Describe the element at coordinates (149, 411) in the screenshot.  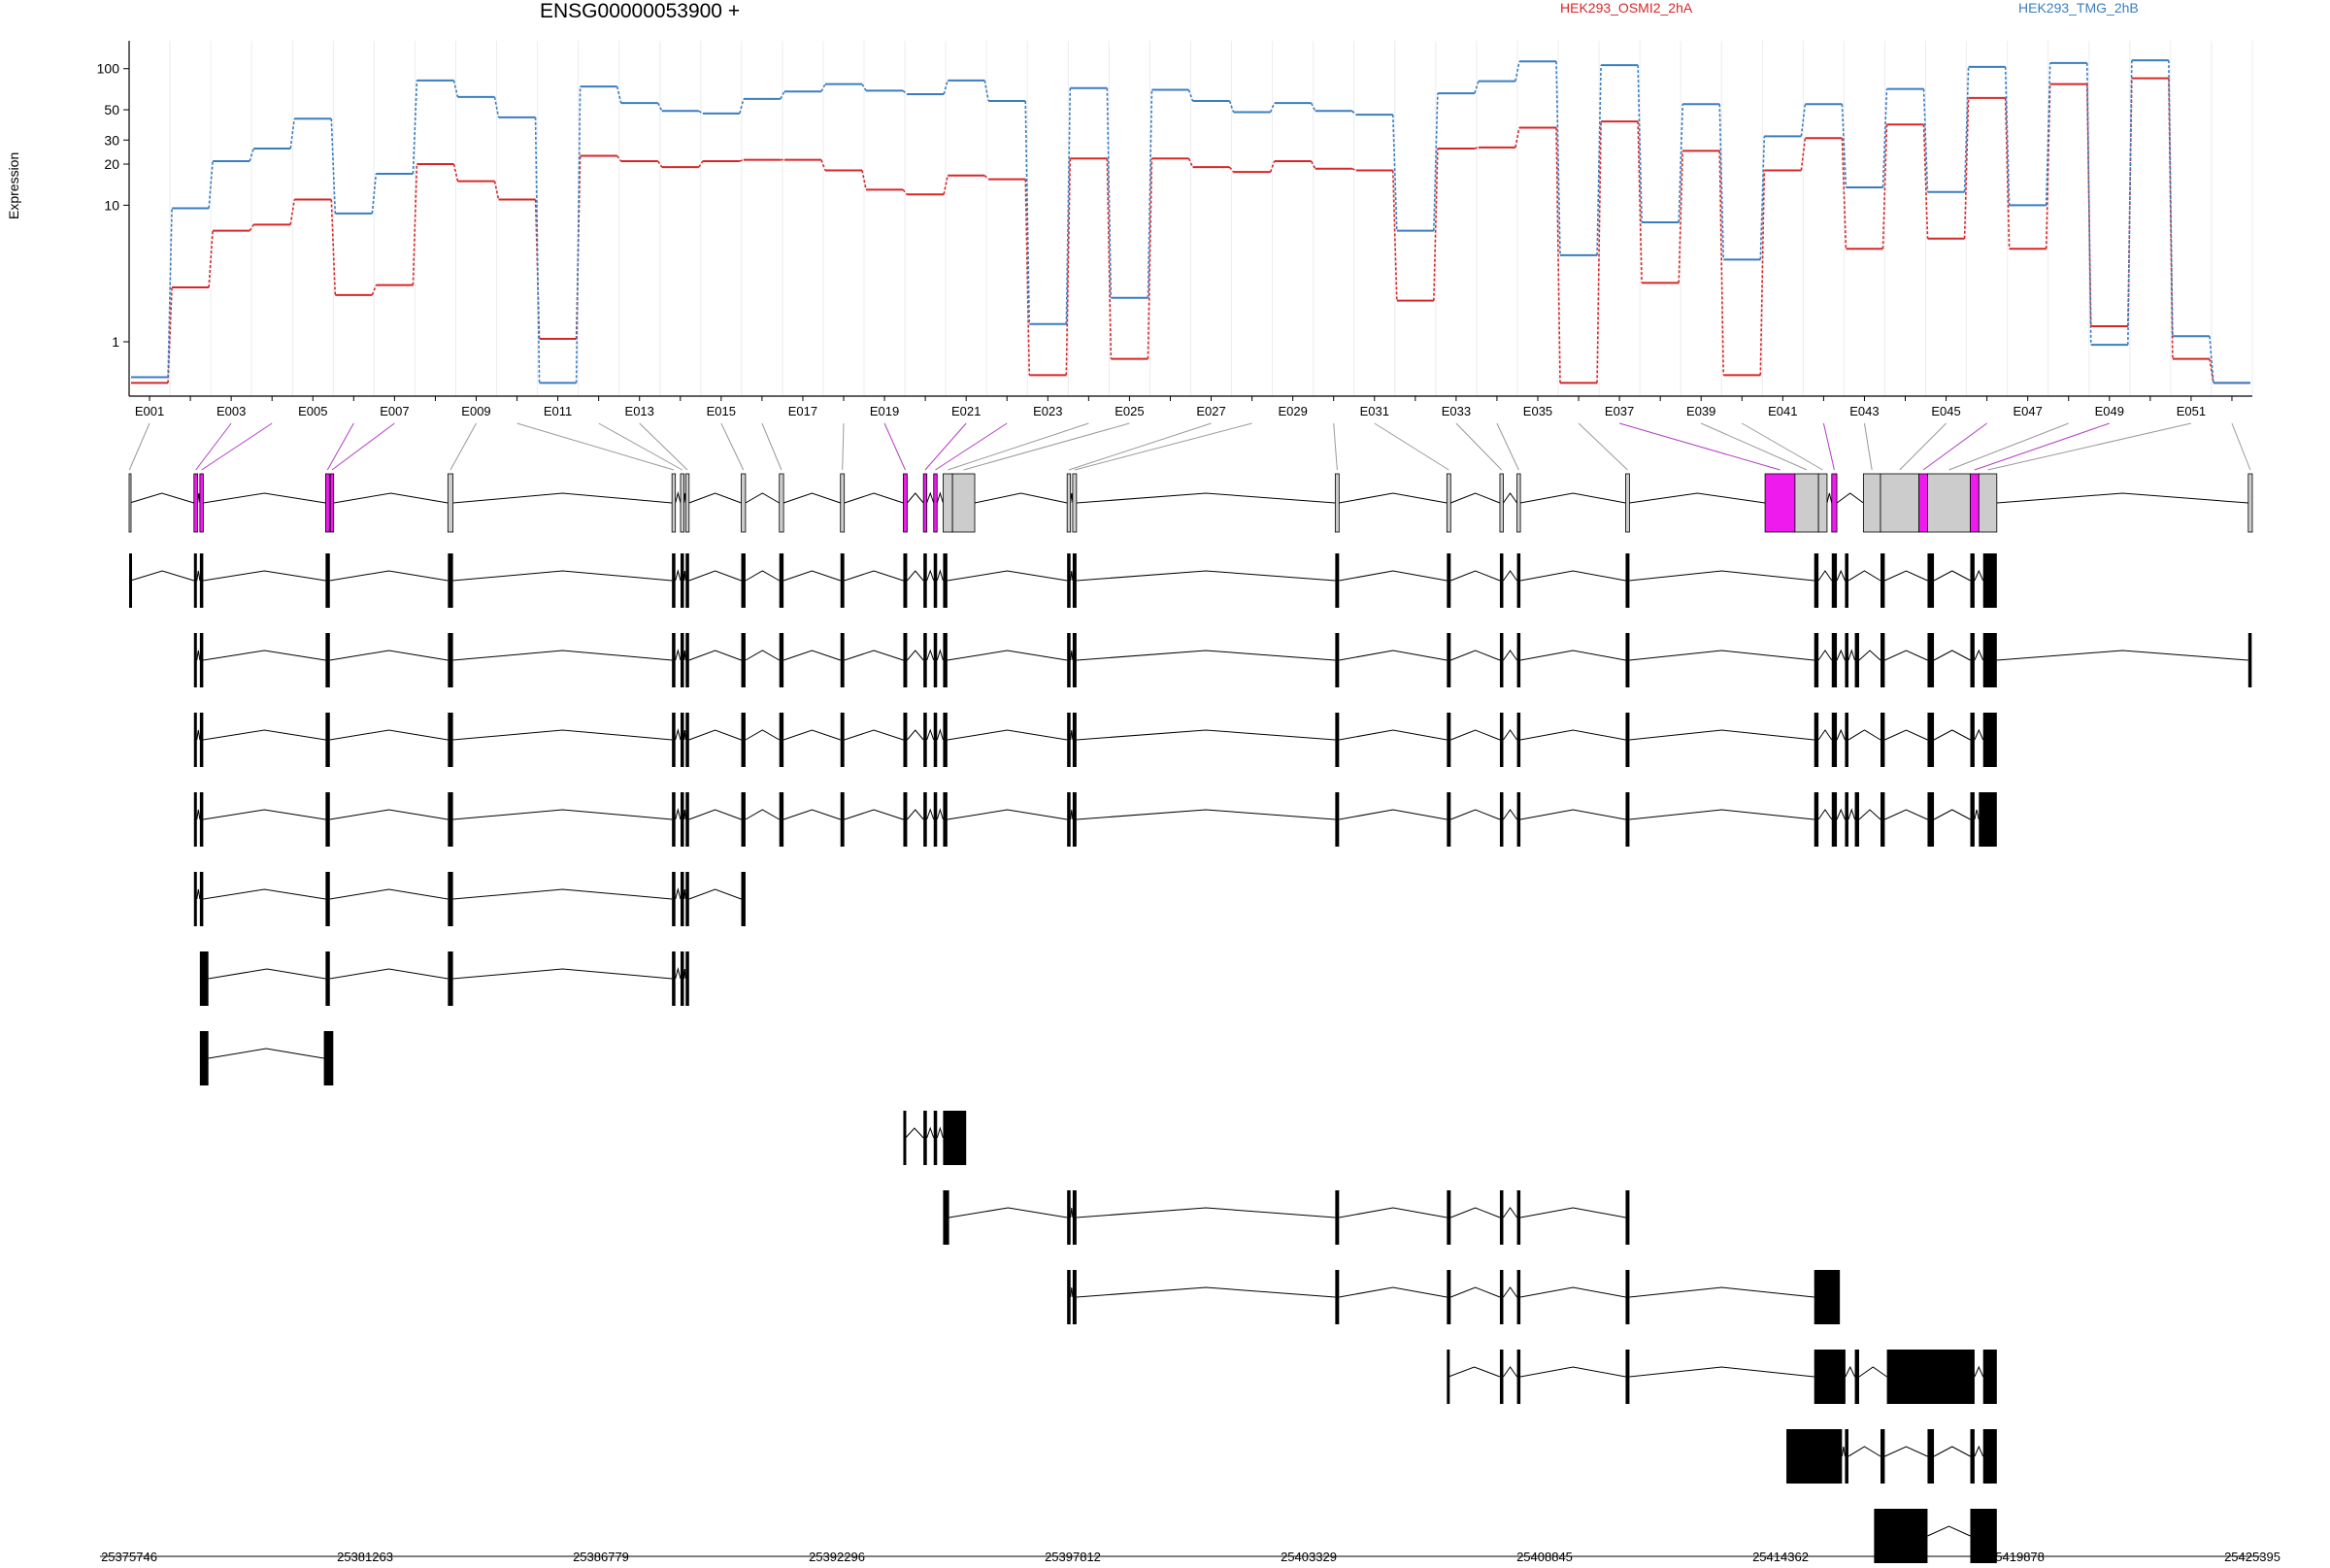
I see `exon-label: E001` at that location.